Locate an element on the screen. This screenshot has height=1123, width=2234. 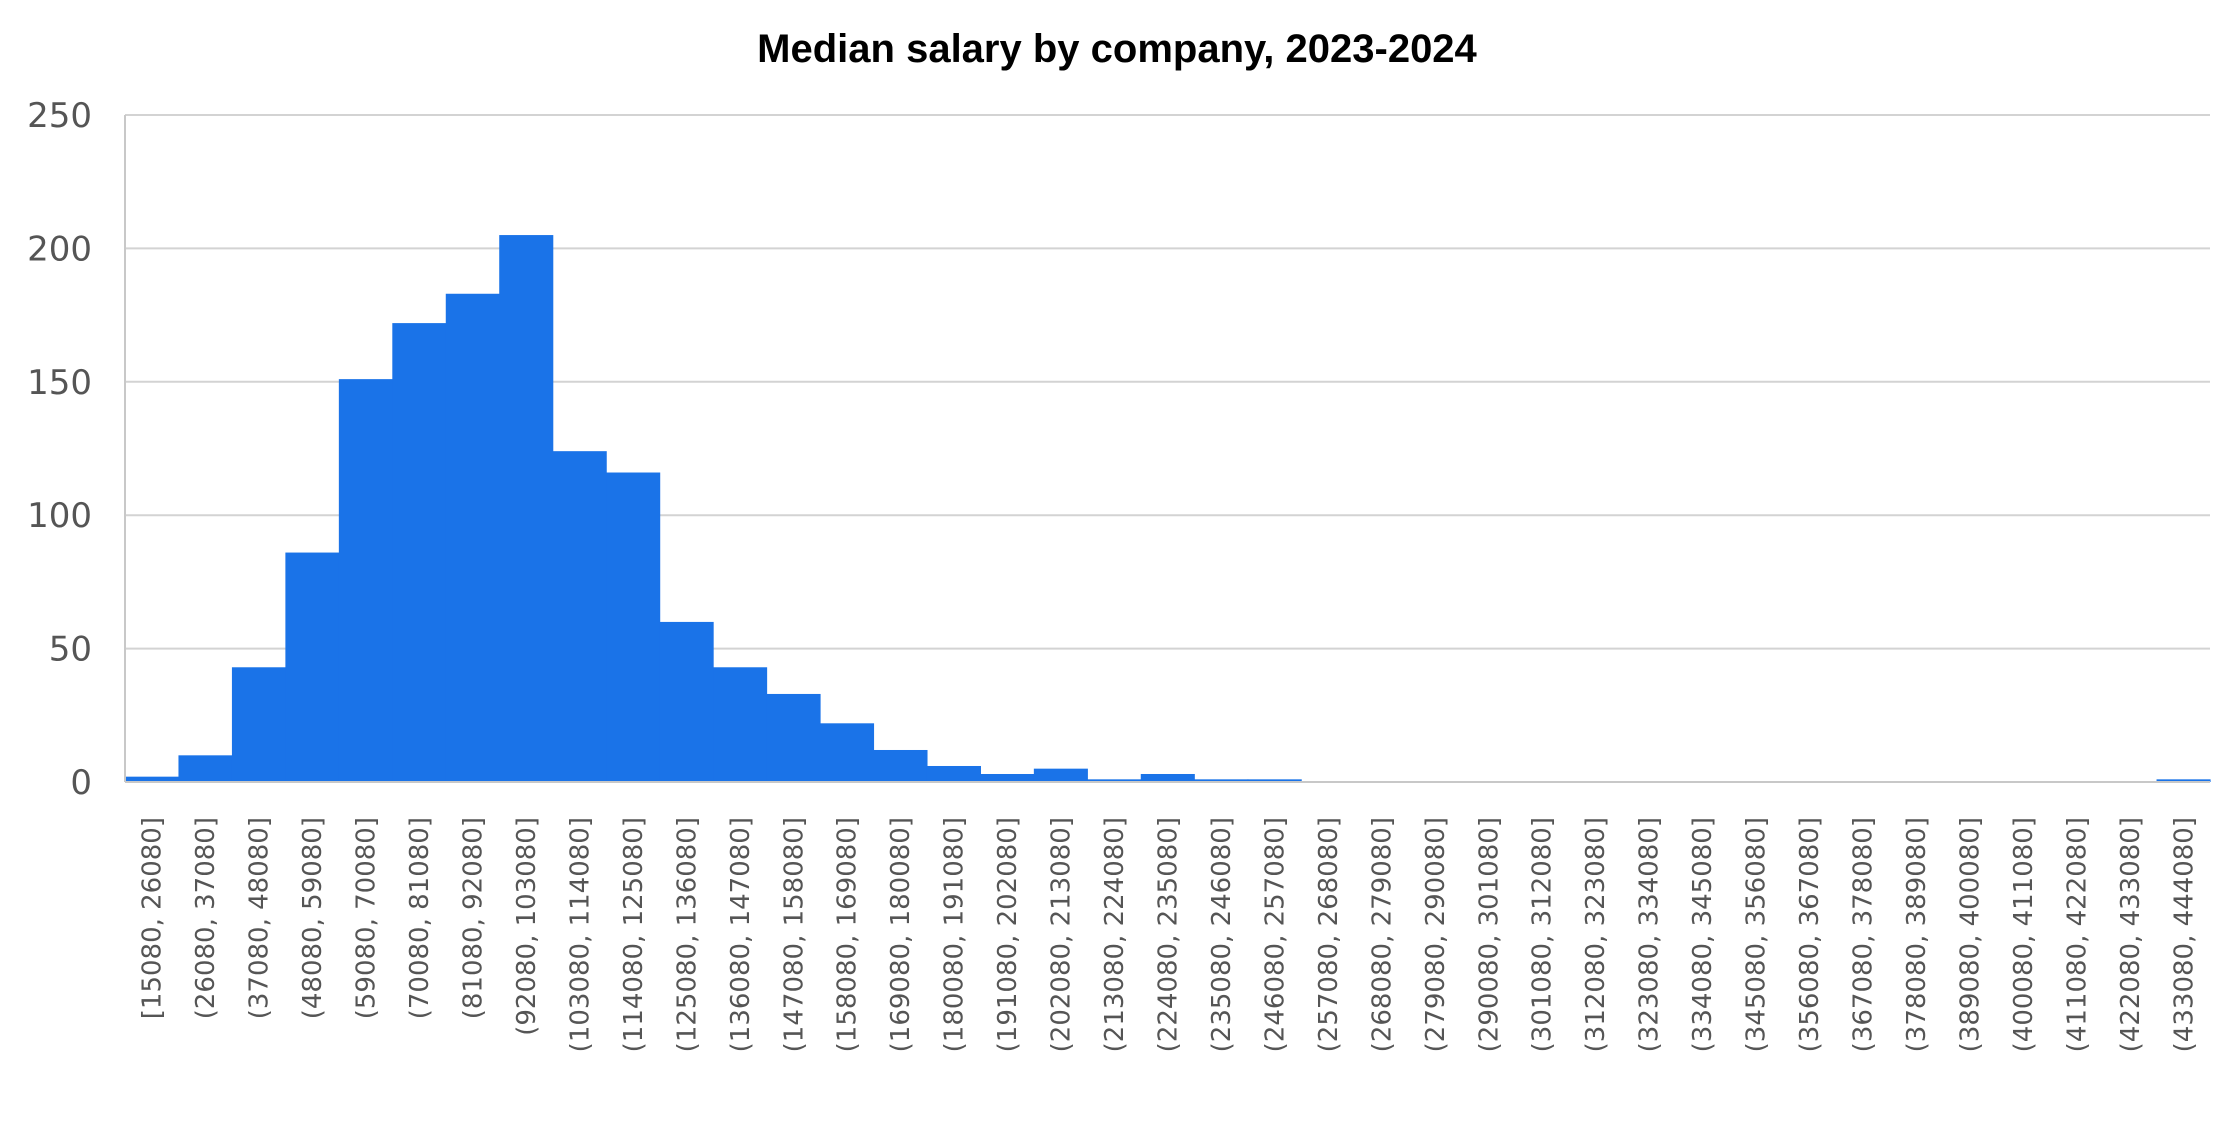
x-tick-label: (37080, 48080] is located at coordinates (260, 918).